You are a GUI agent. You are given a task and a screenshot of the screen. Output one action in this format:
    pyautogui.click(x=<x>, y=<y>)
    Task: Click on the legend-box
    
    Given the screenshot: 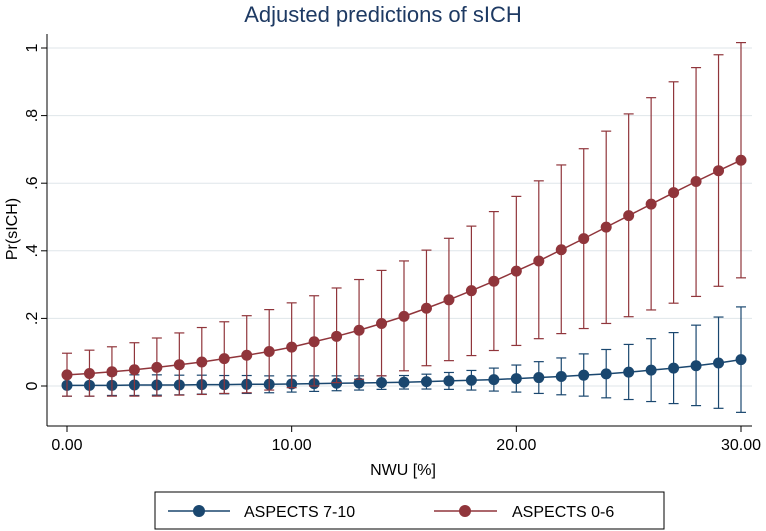 What is the action you would take?
    pyautogui.click(x=409, y=510)
    